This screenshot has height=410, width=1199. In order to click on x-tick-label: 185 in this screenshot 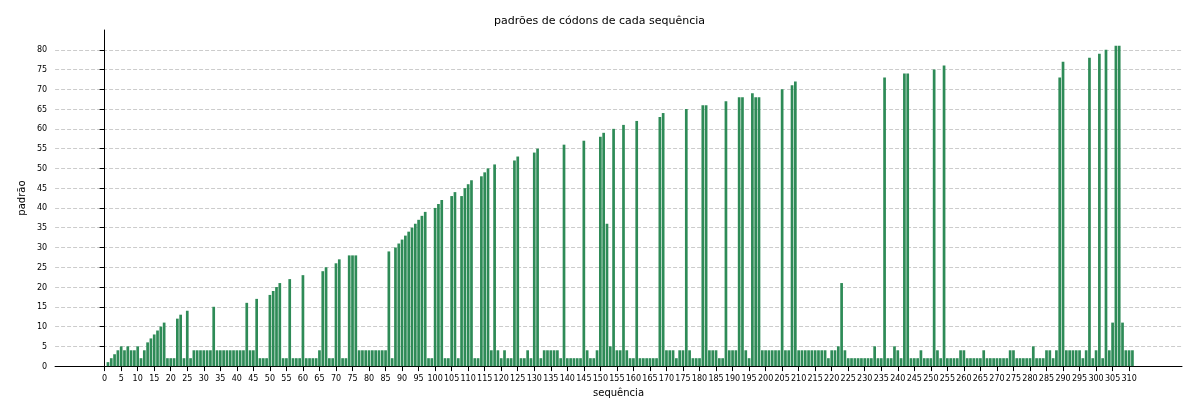, I will do `click(716, 378)`.